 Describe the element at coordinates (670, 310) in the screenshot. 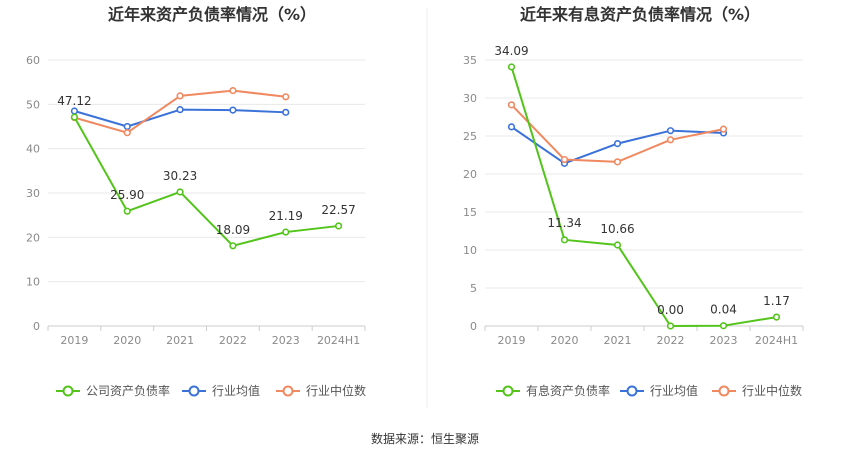

I see `data-label: 0.00` at that location.